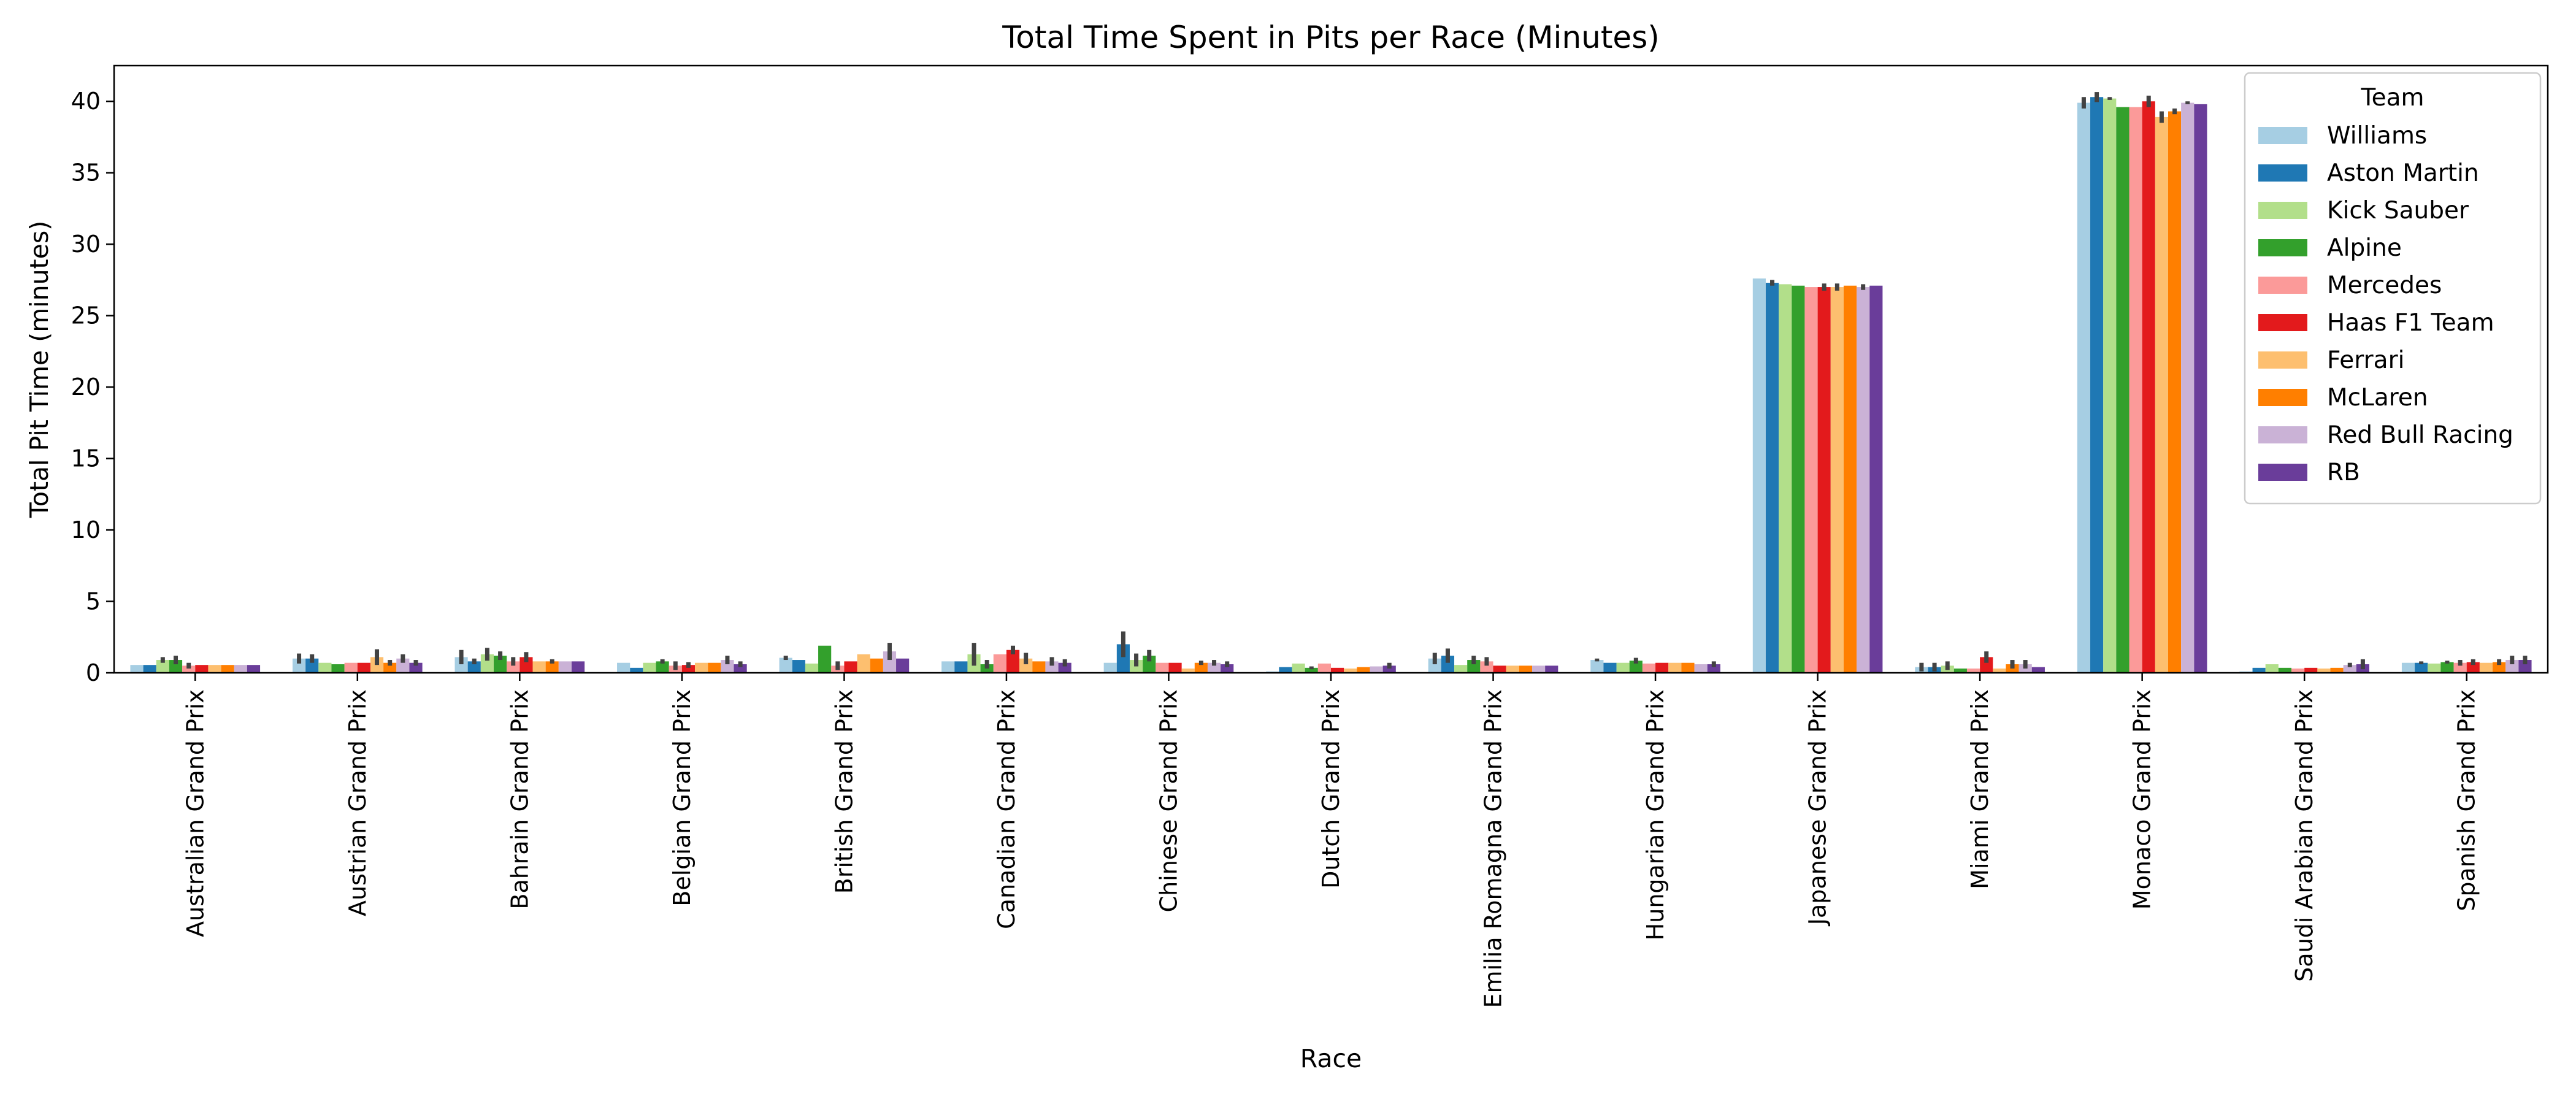  Describe the element at coordinates (1169, 800) in the screenshot. I see `x-tick-label: Chinese Grand Prix` at that location.